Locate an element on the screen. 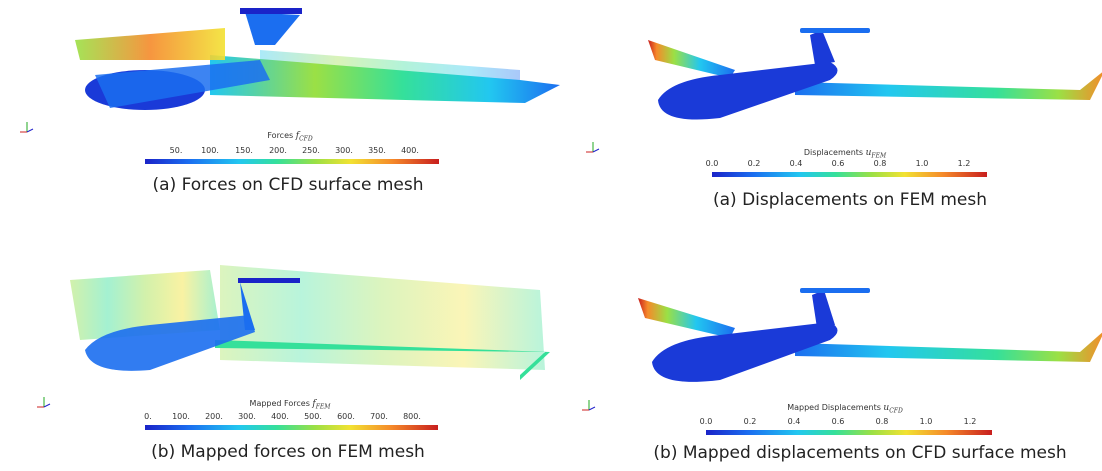  colorbar-title: Mapped Forces fFEM is located at coordinates (290, 405).